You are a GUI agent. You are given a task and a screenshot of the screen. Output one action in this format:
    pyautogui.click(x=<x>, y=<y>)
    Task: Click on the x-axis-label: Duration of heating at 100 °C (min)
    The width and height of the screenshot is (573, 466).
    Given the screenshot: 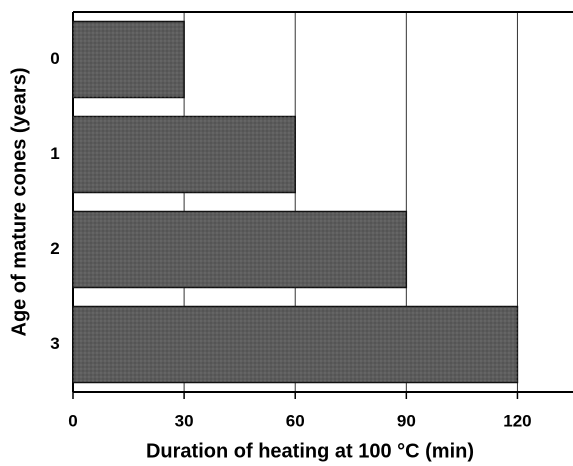 What is the action you would take?
    pyautogui.click(x=310, y=451)
    